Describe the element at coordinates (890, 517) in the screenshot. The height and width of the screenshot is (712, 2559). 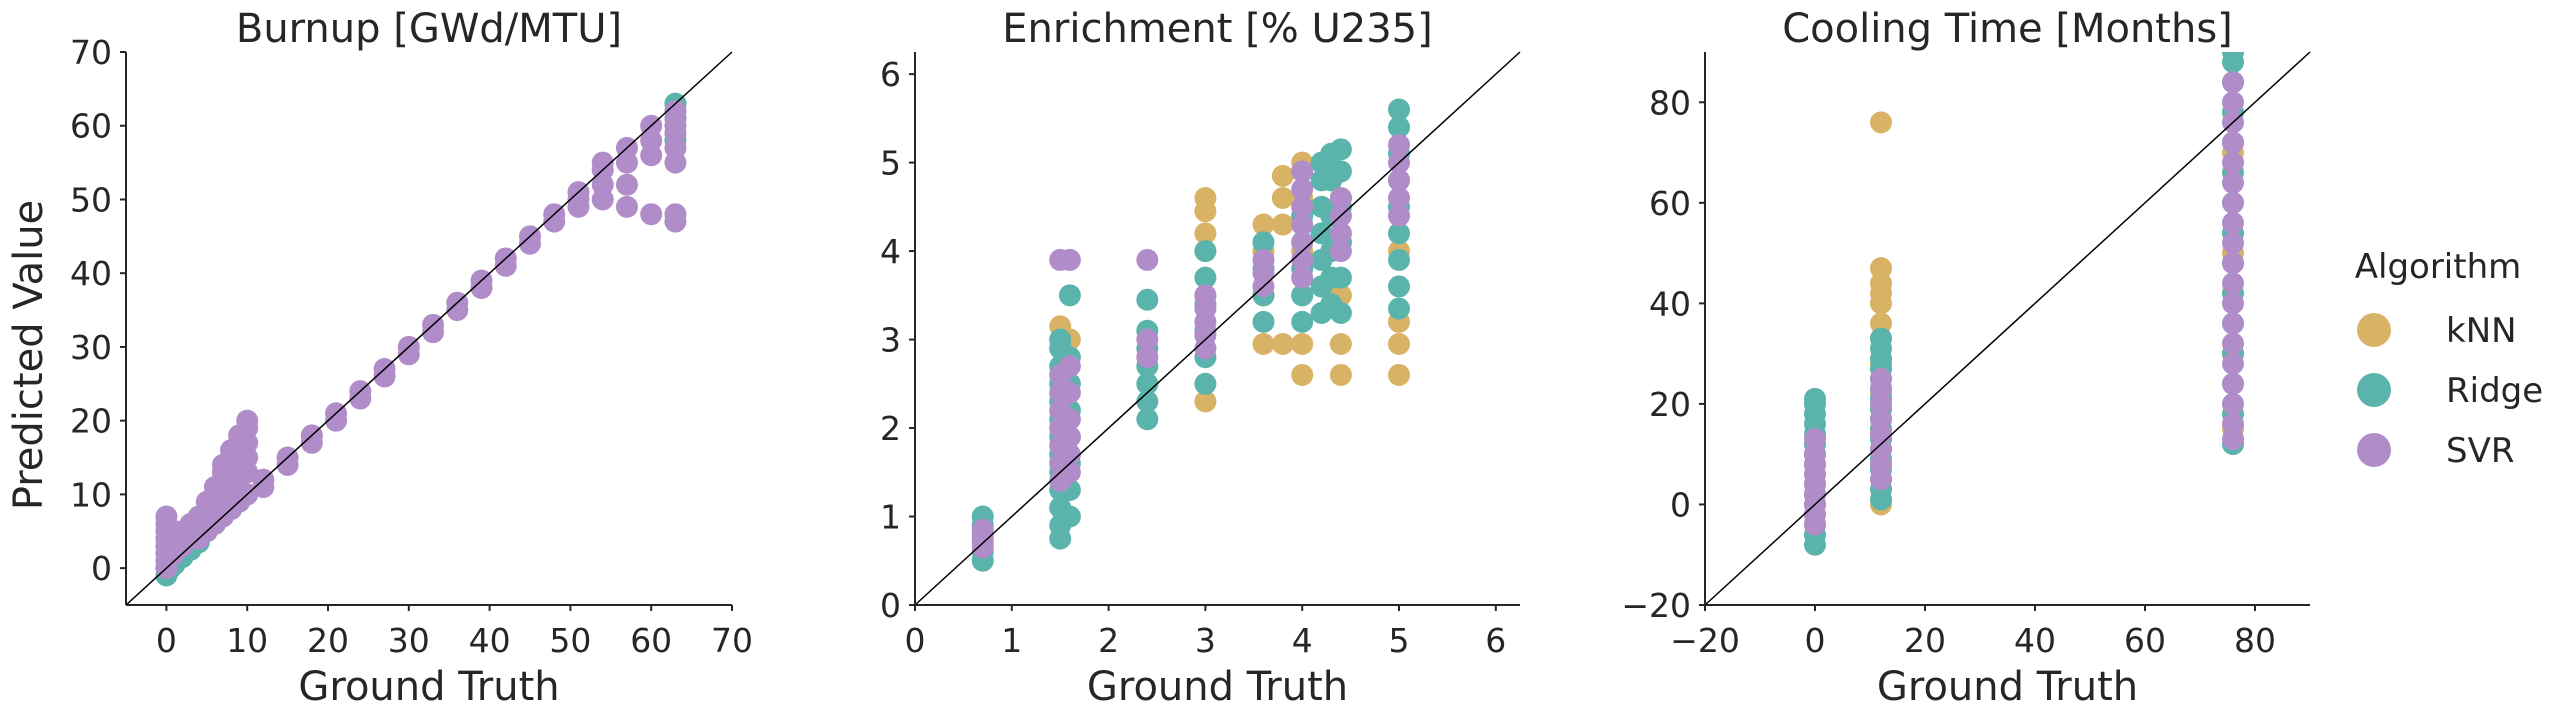
I see `y-tick-label: 1` at that location.